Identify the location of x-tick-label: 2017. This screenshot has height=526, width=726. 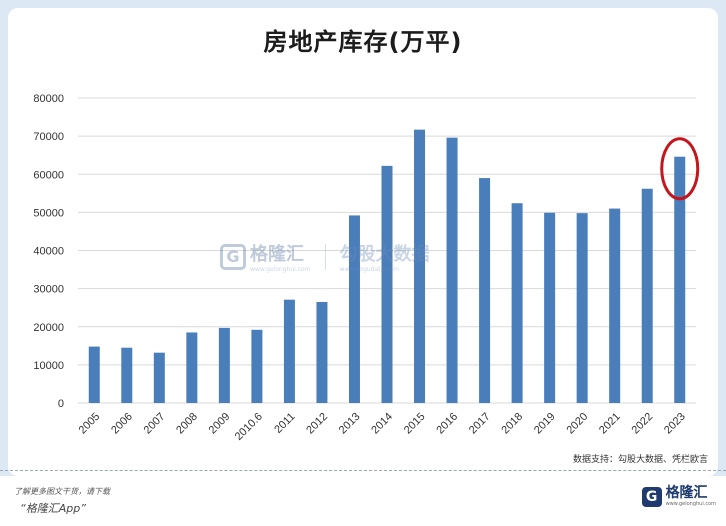
(480, 424).